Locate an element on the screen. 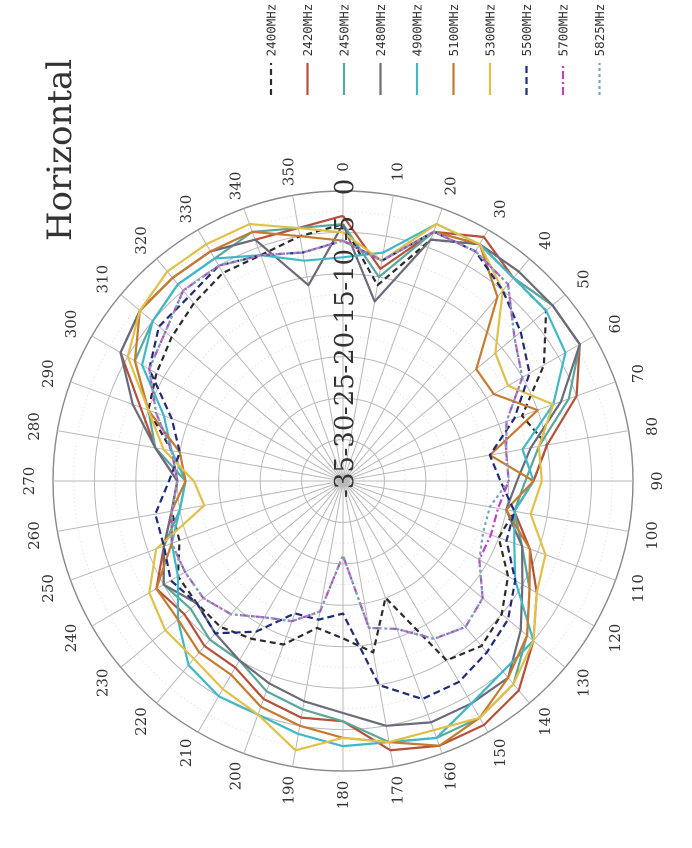  legend-label: 2450MHz is located at coordinates (344, 30).